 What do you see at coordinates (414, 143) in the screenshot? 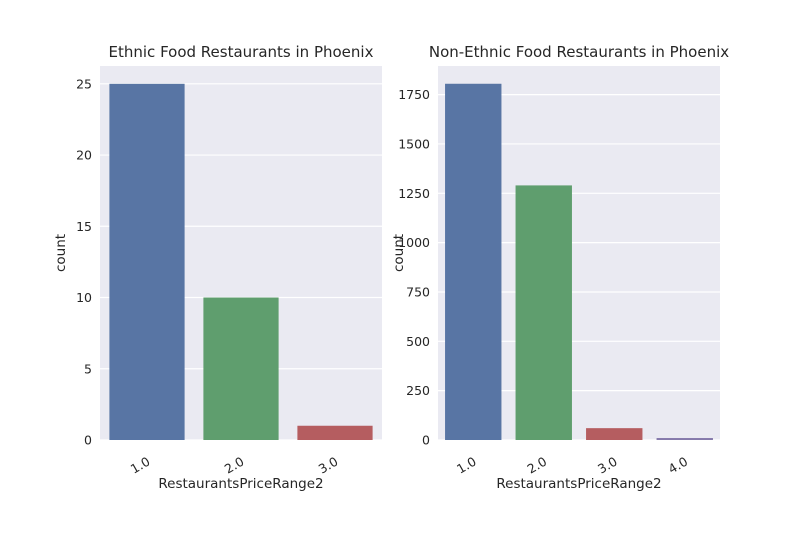
I see `y-tick-label: 1500` at bounding box center [414, 143].